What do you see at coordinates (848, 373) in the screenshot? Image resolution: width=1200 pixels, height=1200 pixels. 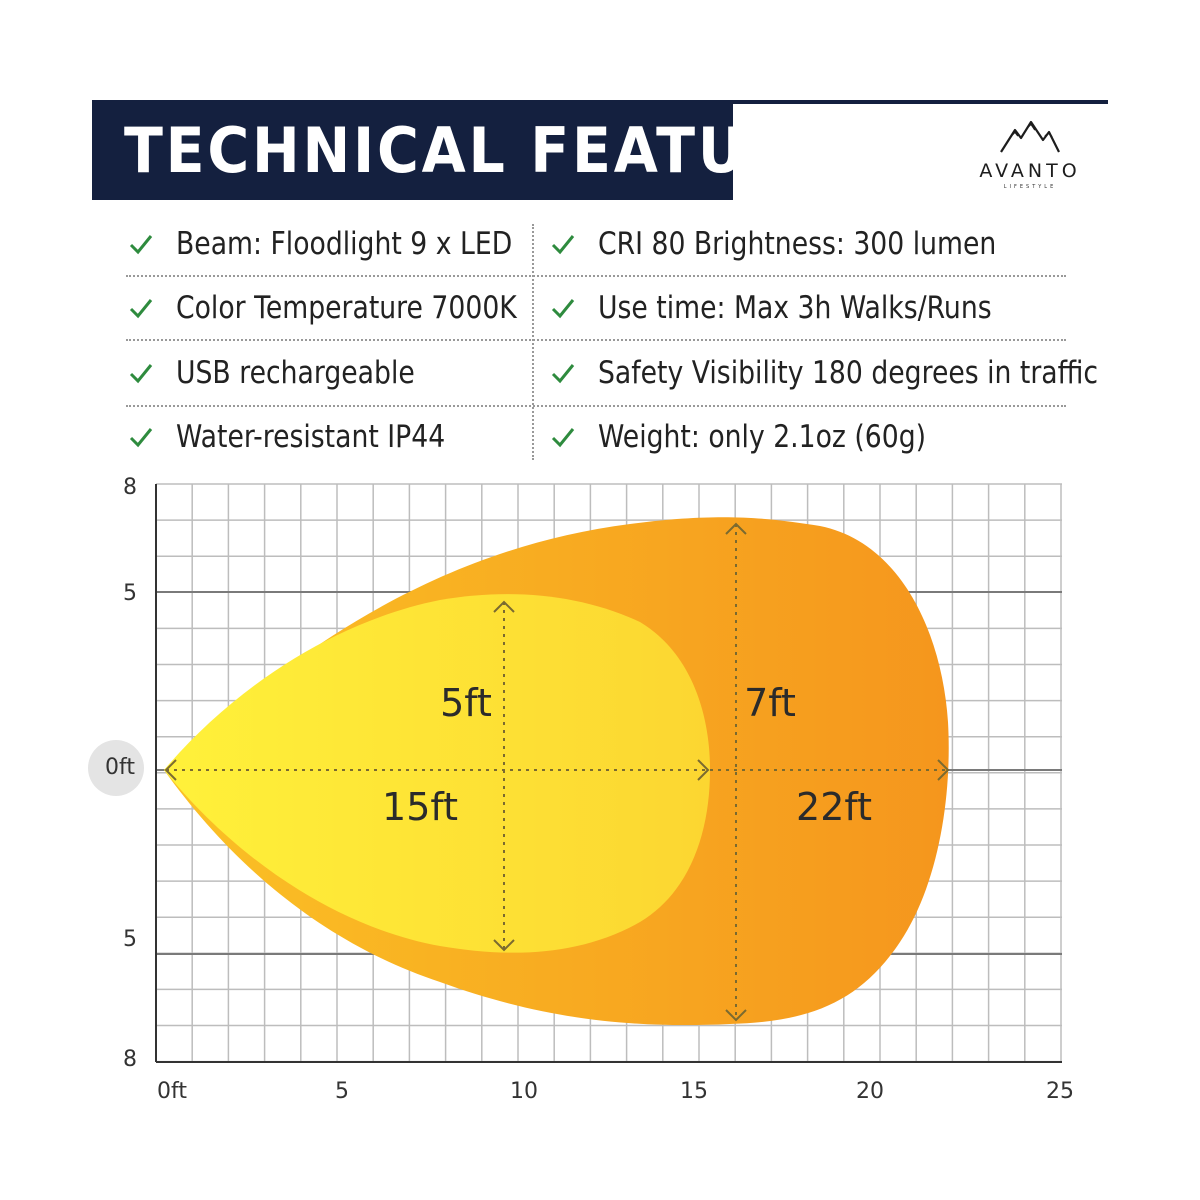 I see `feature-label: Safety Visibility 180 degrees in traffic` at bounding box center [848, 373].